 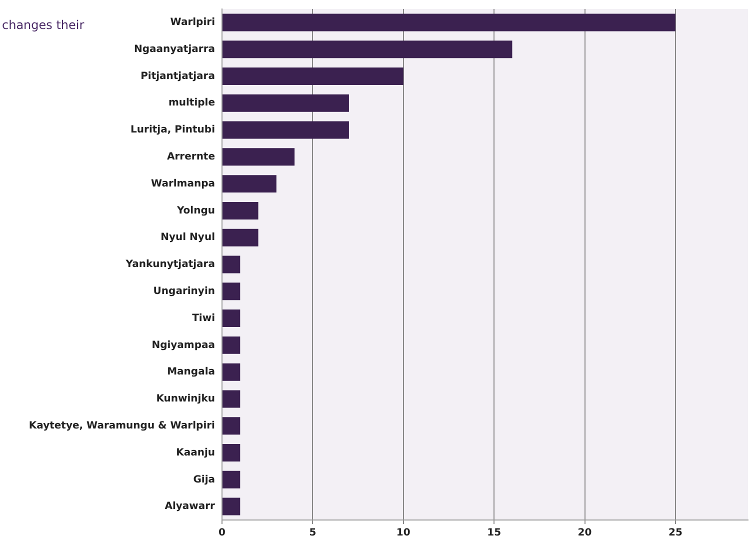 What do you see at coordinates (172, 130) in the screenshot?
I see `y-tick-label: Luritja, Pintubi` at bounding box center [172, 130].